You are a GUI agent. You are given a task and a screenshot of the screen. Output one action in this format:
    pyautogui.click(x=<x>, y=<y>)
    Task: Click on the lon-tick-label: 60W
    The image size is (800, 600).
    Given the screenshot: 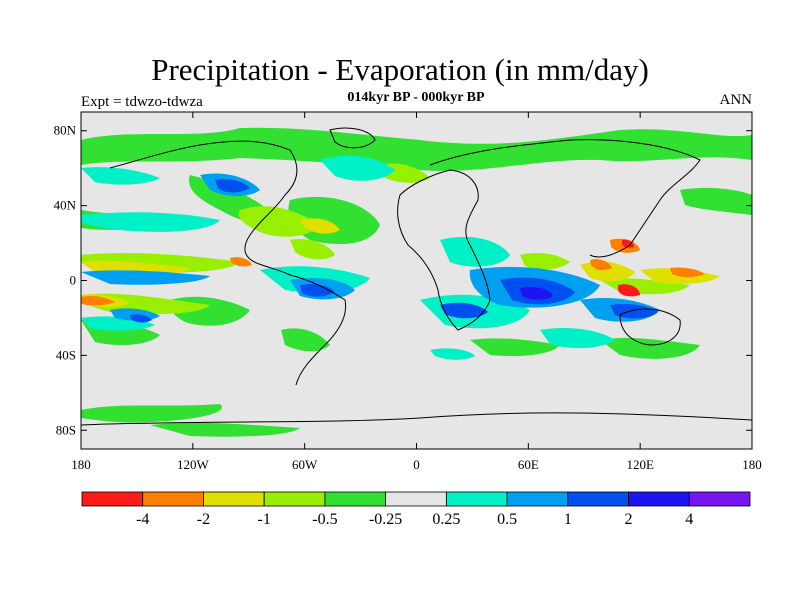 What is the action you would take?
    pyautogui.click(x=305, y=464)
    